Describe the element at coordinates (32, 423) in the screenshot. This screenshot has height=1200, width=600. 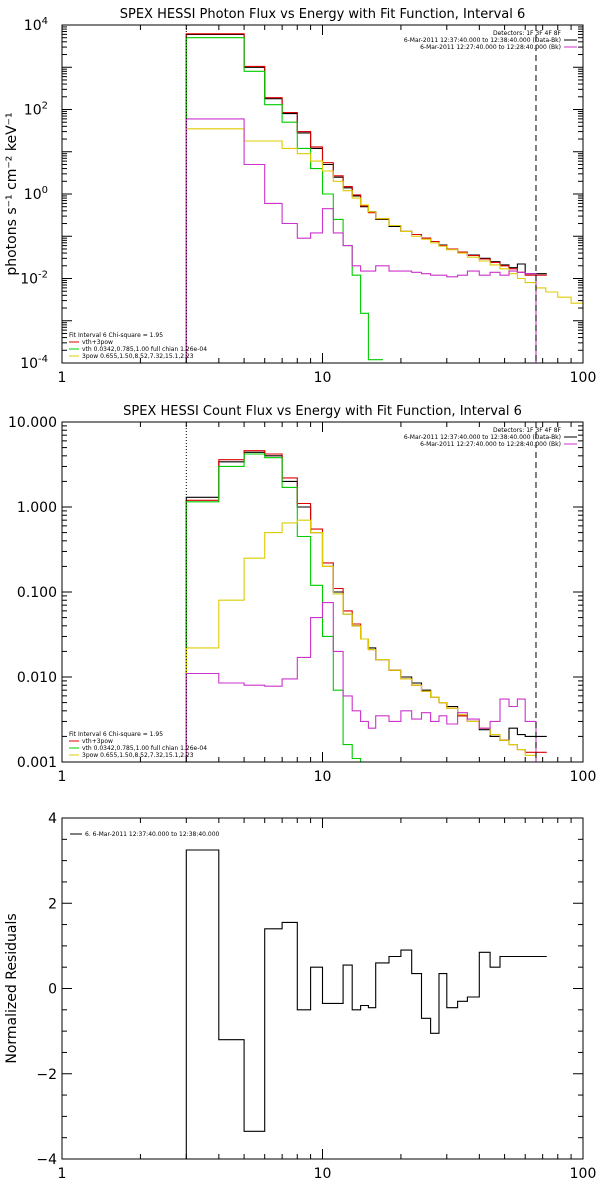
I see `y-tick-label: 10.000` at that location.